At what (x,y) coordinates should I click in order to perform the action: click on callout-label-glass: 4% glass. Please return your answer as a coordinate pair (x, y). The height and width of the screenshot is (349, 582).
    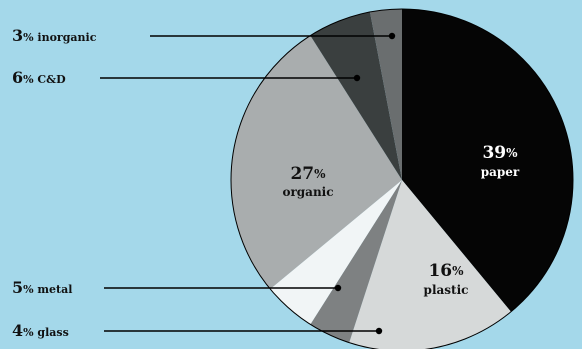
    Looking at the image, I should click on (40, 330).